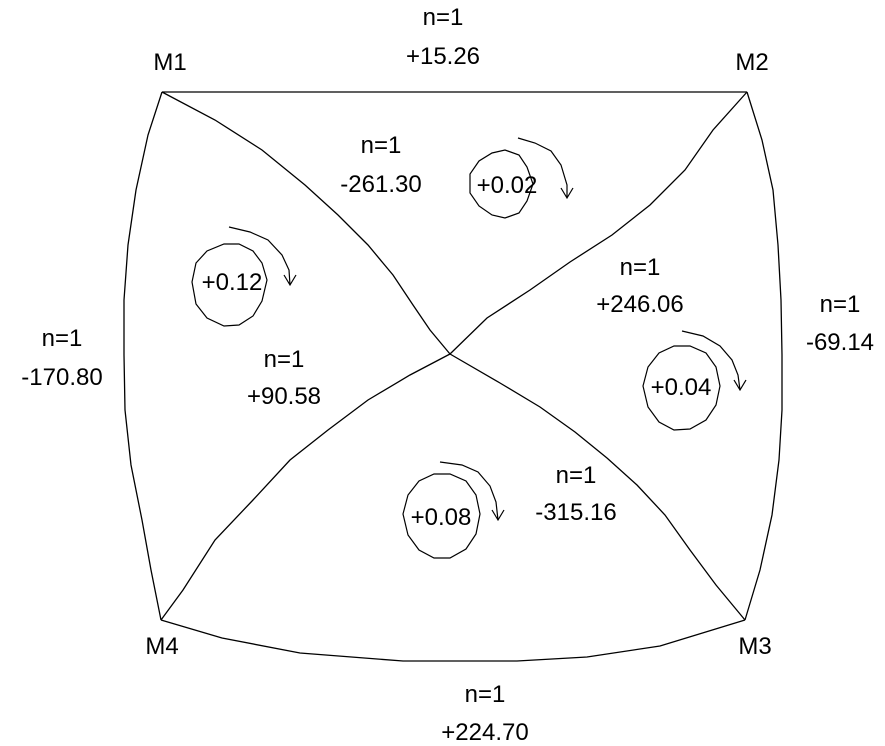  Describe the element at coordinates (232, 282) in the screenshot. I see `loop-left-closure: +0.12` at that location.